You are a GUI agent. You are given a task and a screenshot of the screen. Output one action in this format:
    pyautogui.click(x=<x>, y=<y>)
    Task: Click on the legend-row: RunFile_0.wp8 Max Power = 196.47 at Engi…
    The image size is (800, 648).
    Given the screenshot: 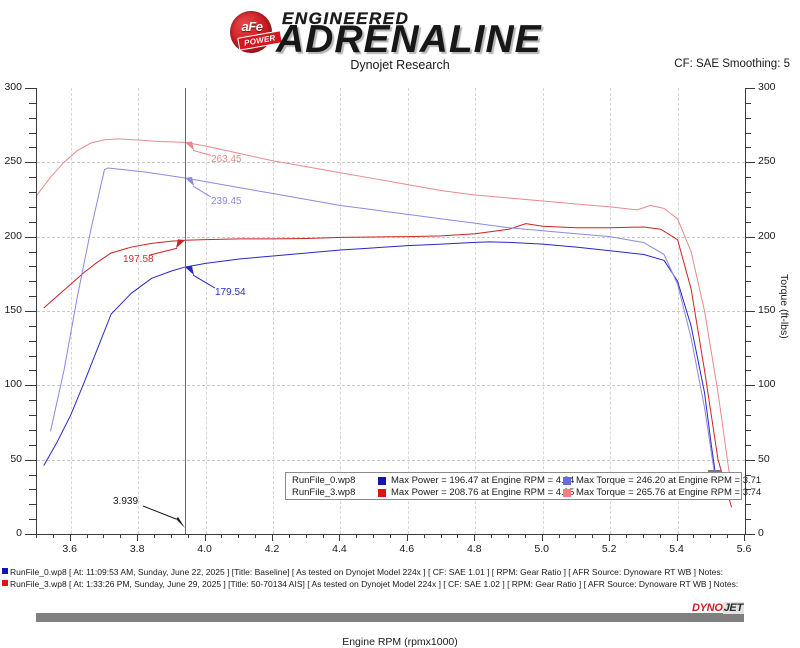 What is the action you would take?
    pyautogui.click(x=523, y=480)
    